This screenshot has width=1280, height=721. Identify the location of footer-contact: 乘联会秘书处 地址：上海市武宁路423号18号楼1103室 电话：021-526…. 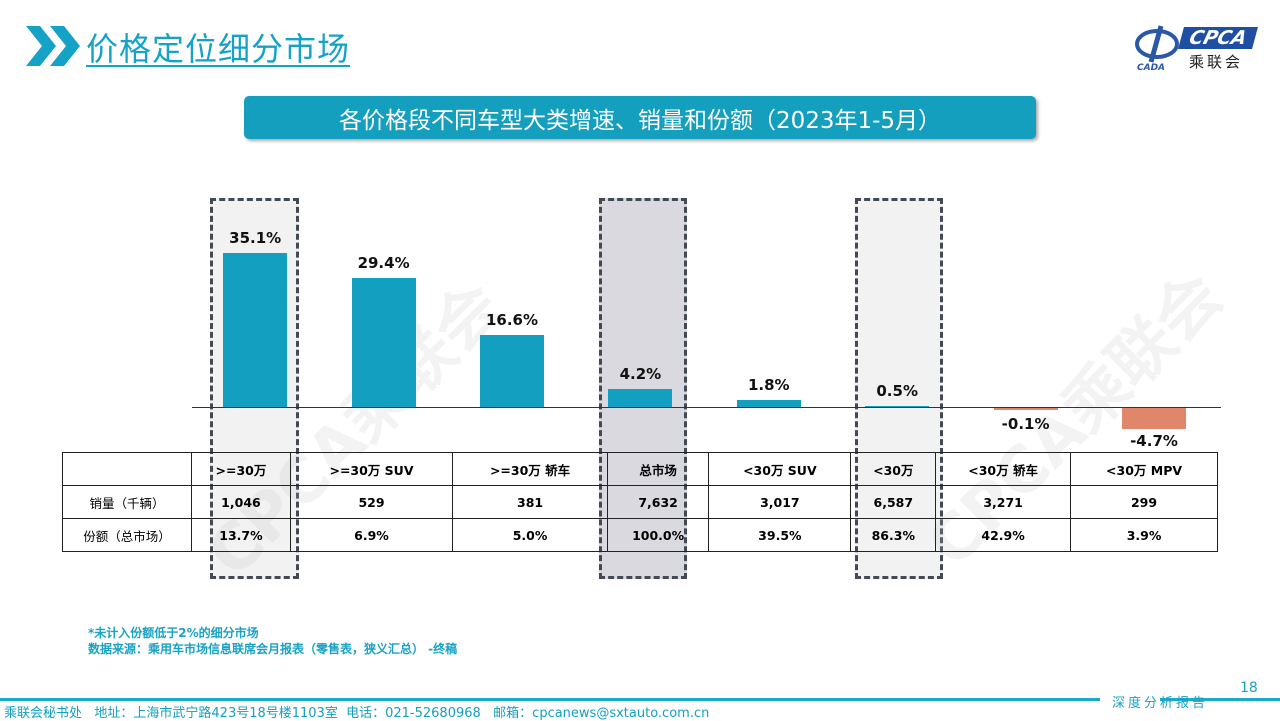
(357, 713).